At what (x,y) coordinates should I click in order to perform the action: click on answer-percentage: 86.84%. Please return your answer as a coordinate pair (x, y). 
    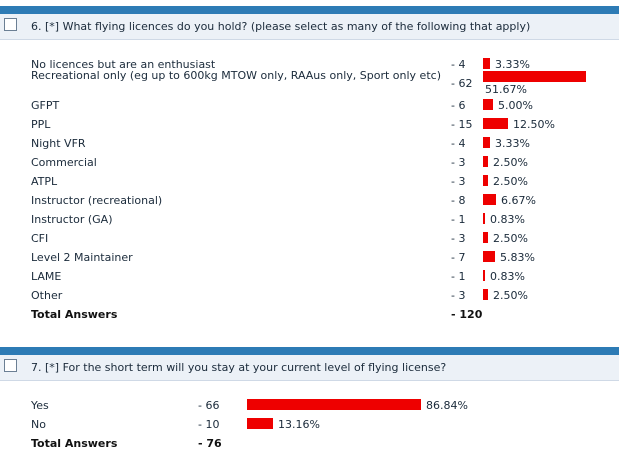
    Looking at the image, I should click on (447, 405).